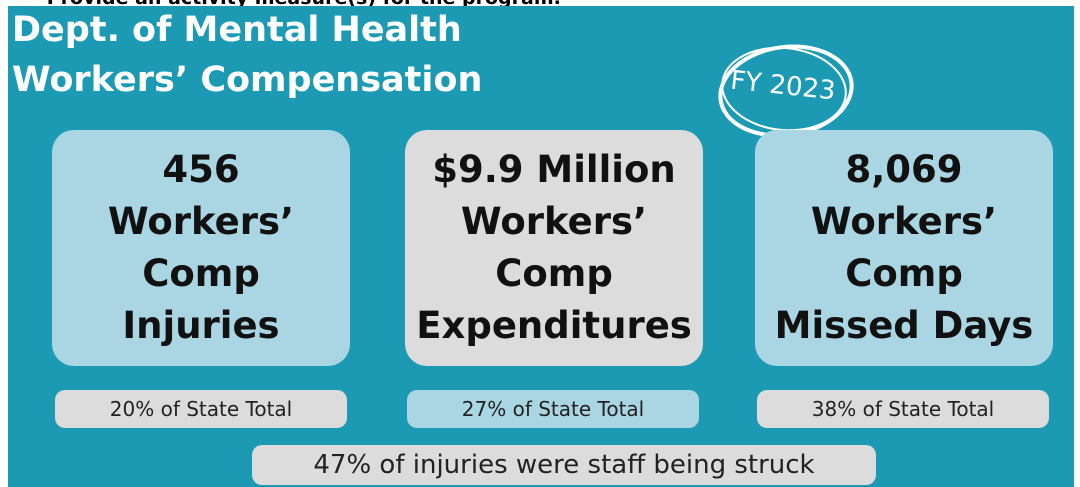 The height and width of the screenshot is (487, 1080). What do you see at coordinates (903, 409) in the screenshot?
I see `share-pill: 38% of State Total` at bounding box center [903, 409].